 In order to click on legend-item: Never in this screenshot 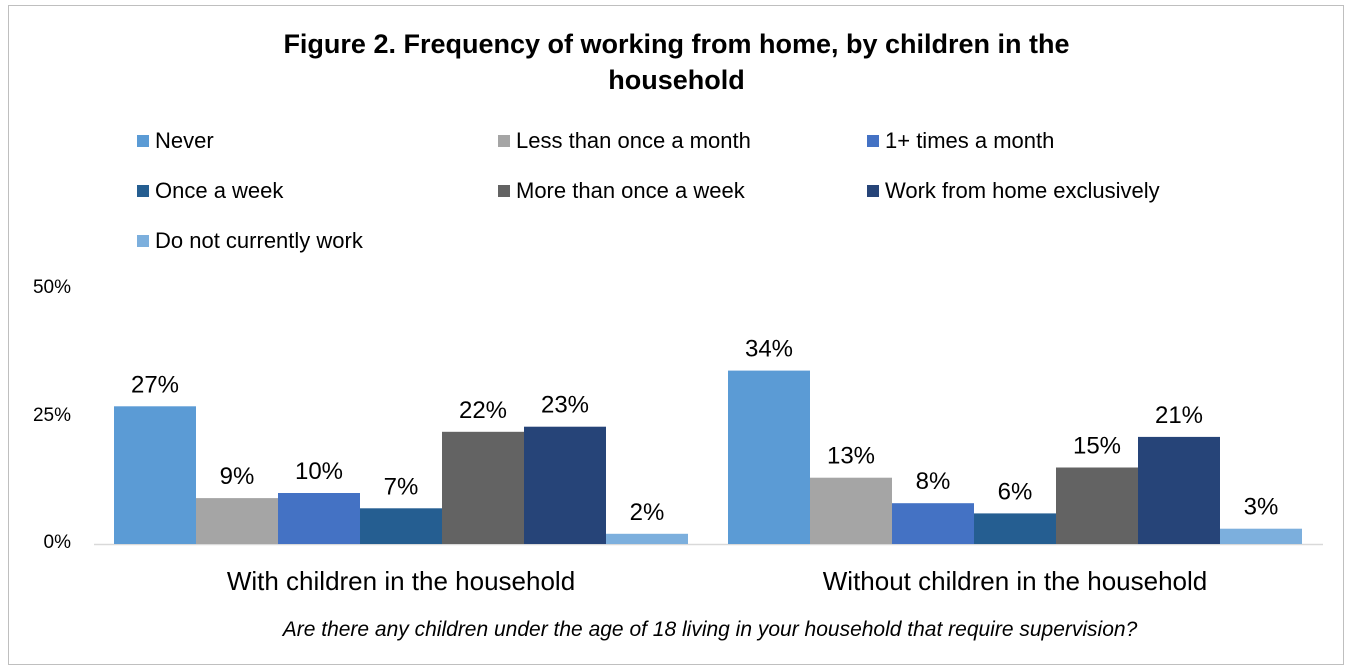, I will do `click(175, 141)`.